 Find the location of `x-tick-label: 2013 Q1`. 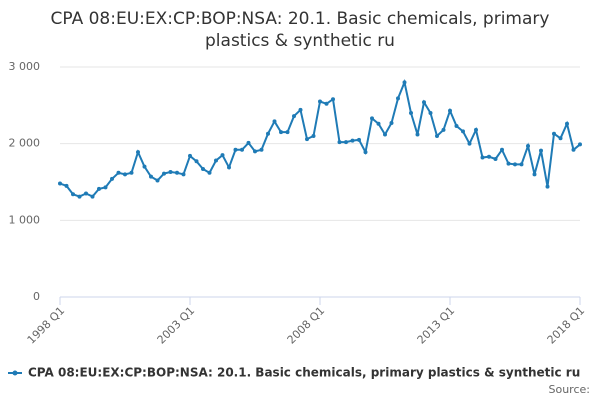

x-tick-label: 2013 Q1 is located at coordinates (436, 325).